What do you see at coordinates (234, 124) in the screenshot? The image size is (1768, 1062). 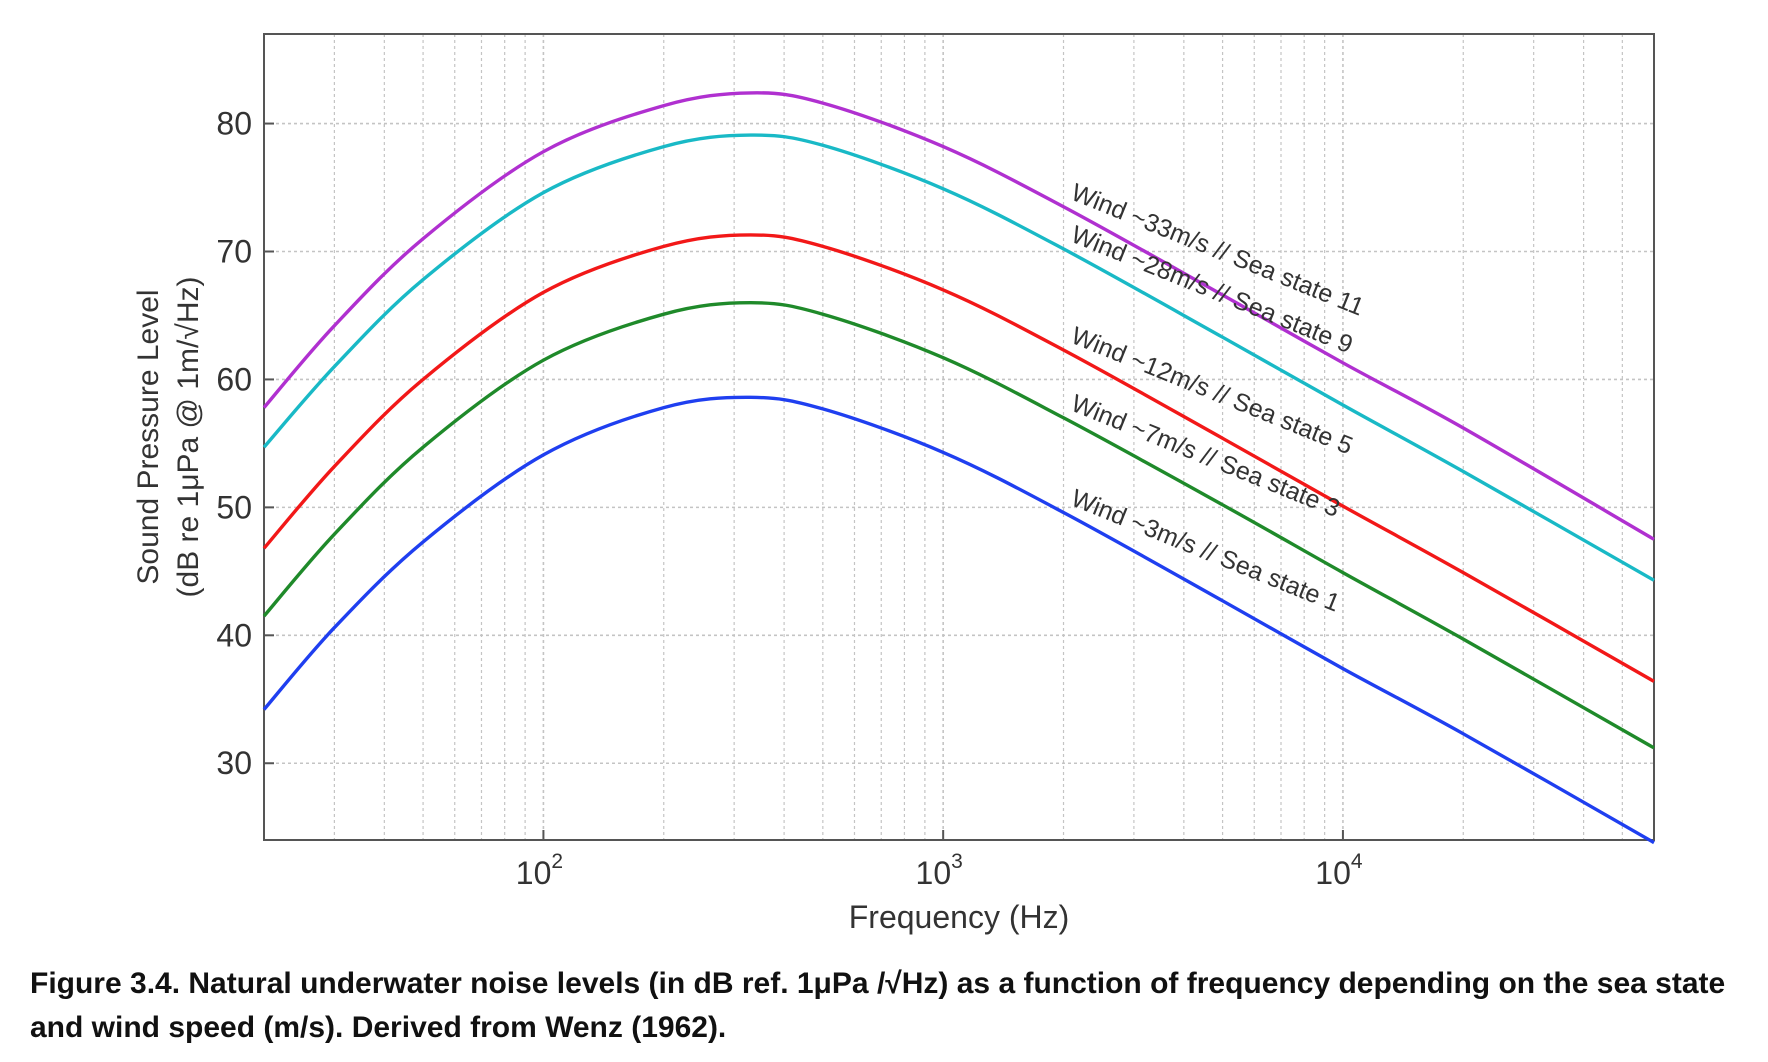 I see `y-tick-label: 80` at bounding box center [234, 124].